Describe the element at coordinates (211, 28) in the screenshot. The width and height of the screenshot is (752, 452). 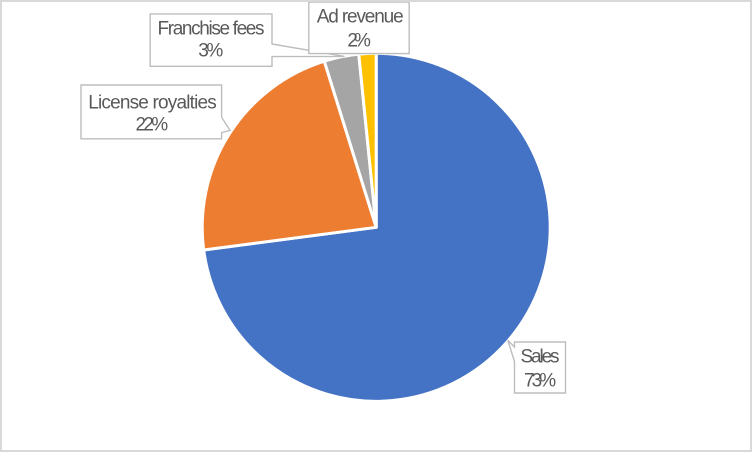
I see `svg-text: Franchise fees` at that location.